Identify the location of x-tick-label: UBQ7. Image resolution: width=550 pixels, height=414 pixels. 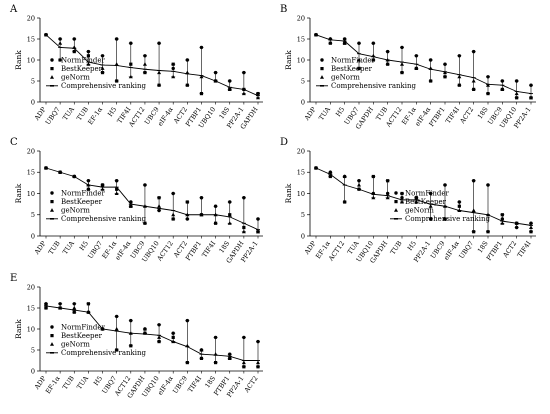
(466, 250).